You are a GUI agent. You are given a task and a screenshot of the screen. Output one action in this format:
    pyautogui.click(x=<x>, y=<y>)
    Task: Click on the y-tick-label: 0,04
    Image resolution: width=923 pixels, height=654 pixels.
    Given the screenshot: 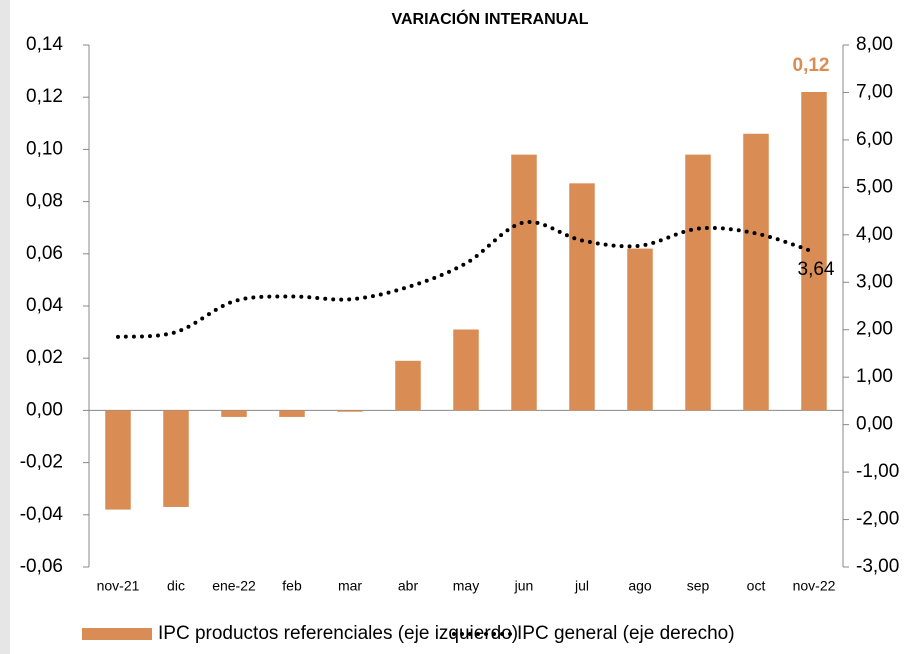 What is the action you would take?
    pyautogui.click(x=44, y=305)
    